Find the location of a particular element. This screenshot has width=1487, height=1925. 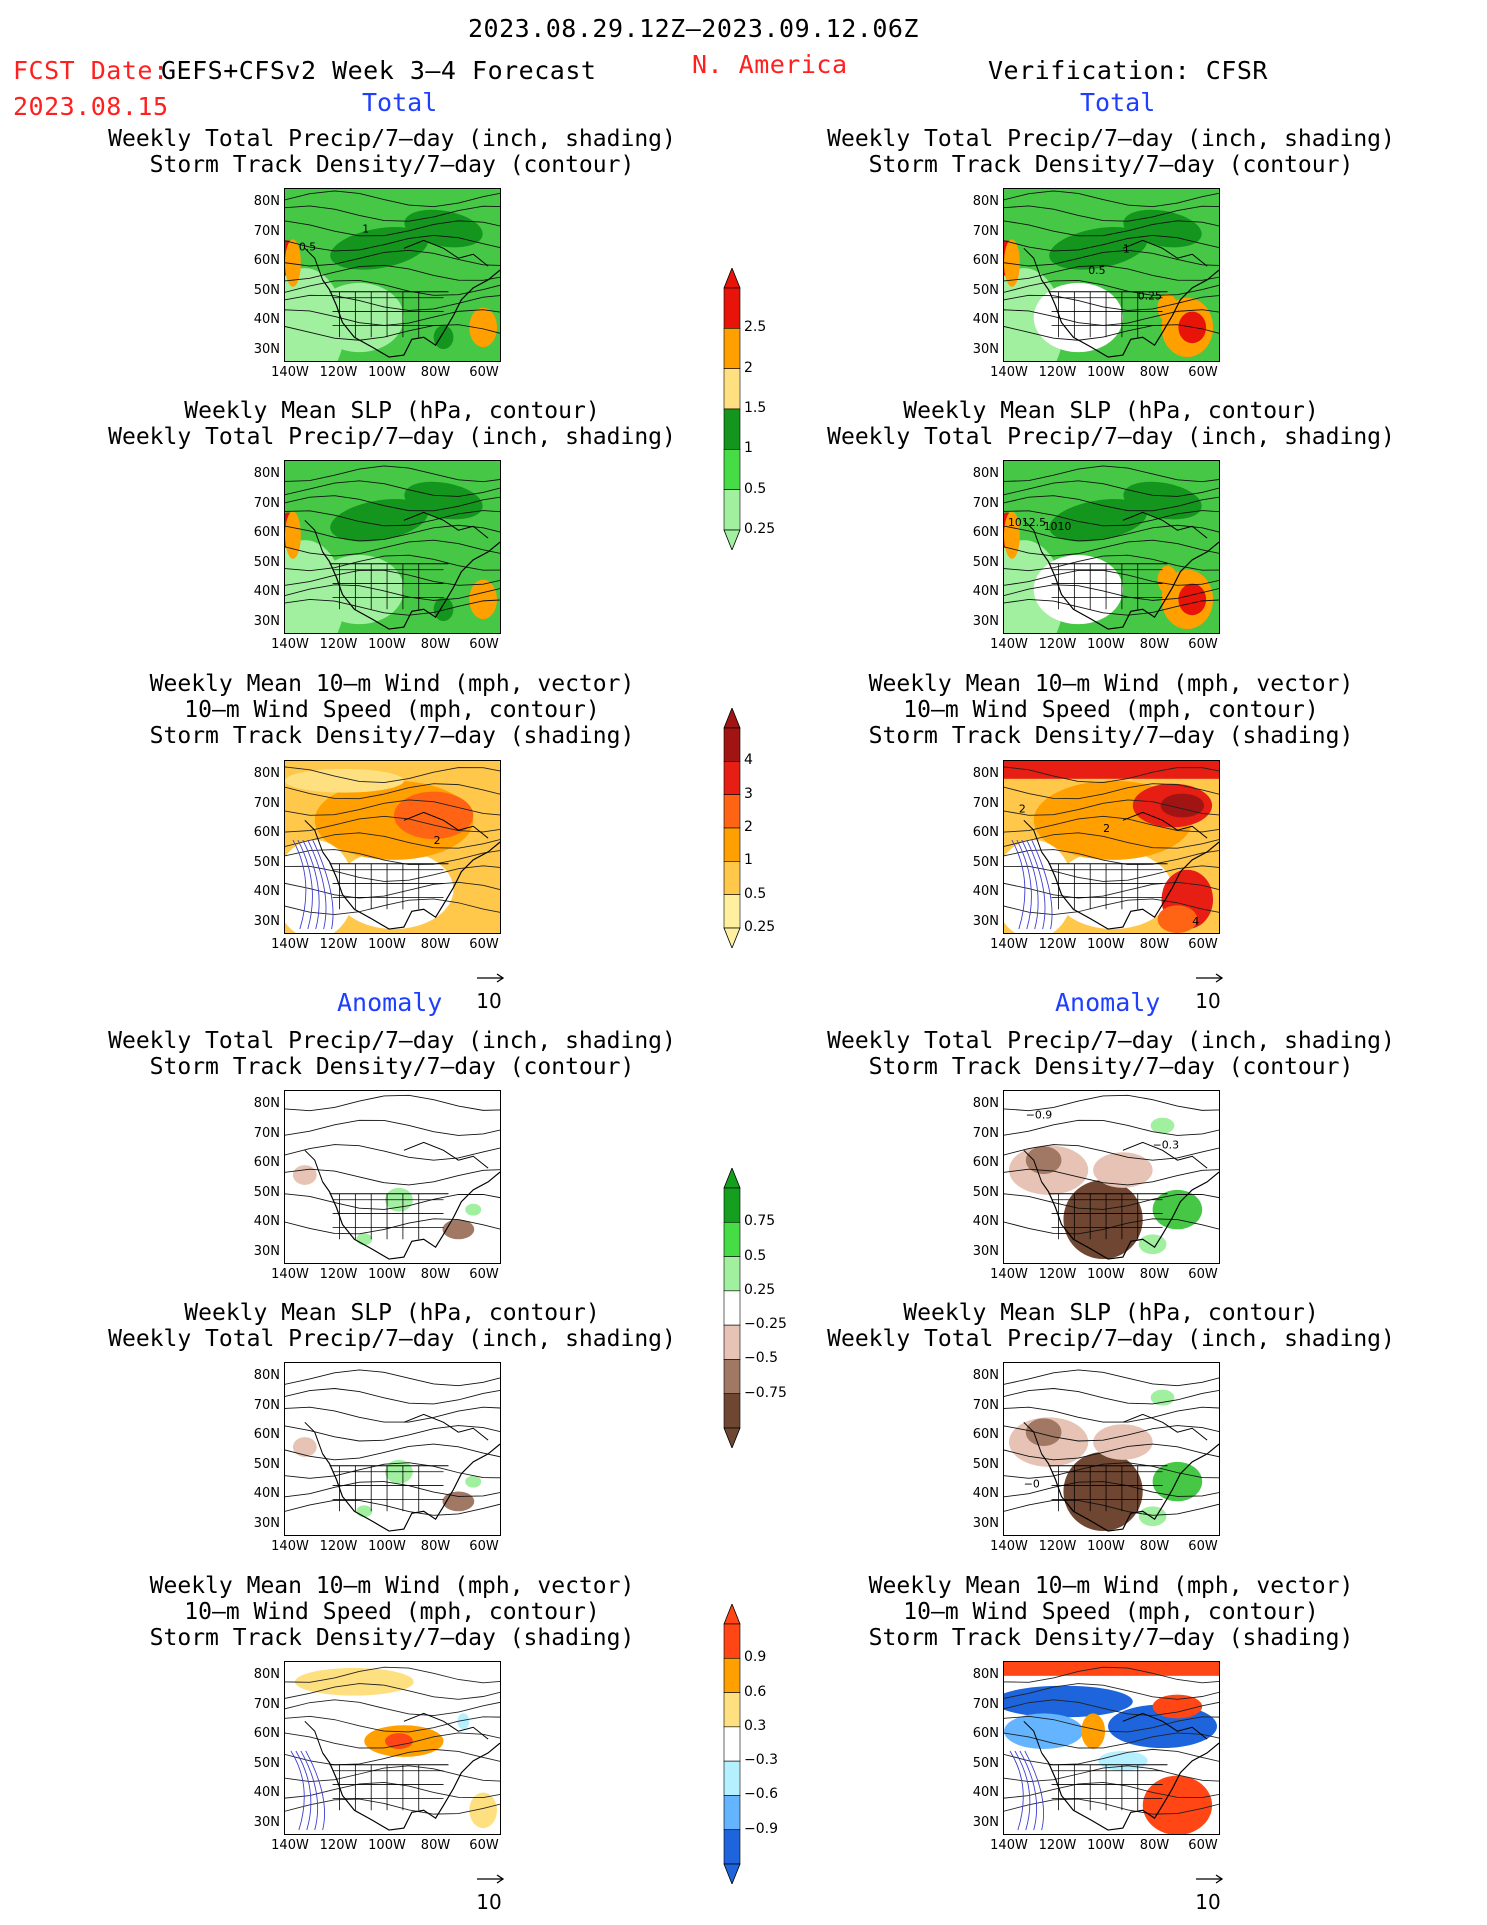

lat-tick-label: 50N is located at coordinates (266, 1763).